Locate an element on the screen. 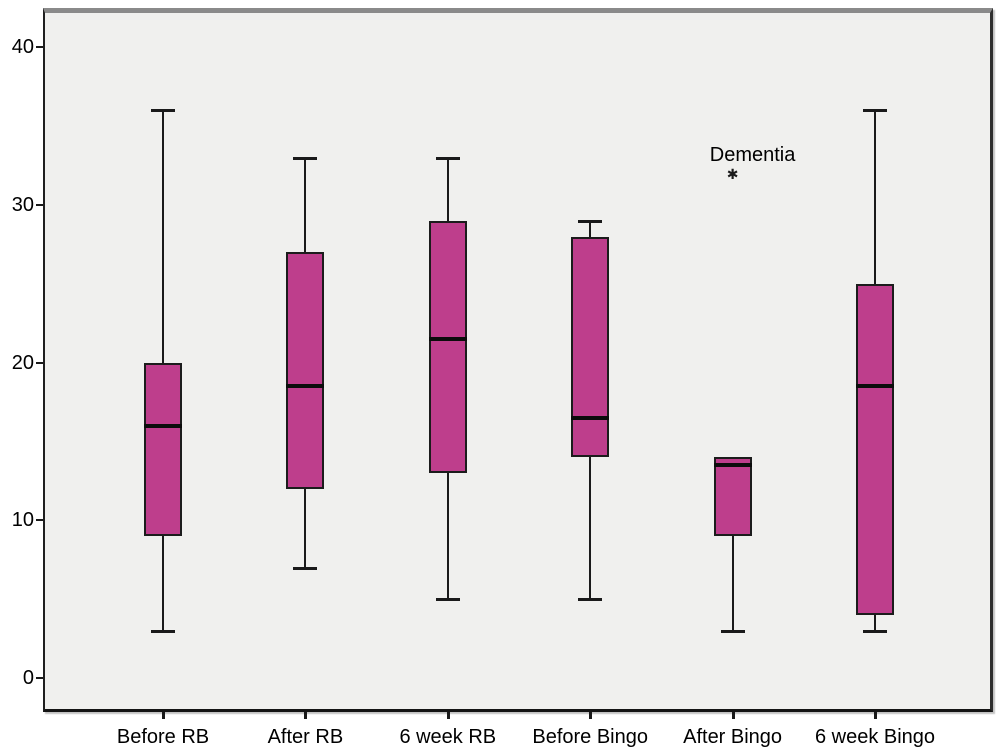  x-axis-category-label: After Bingo is located at coordinates (733, 737).